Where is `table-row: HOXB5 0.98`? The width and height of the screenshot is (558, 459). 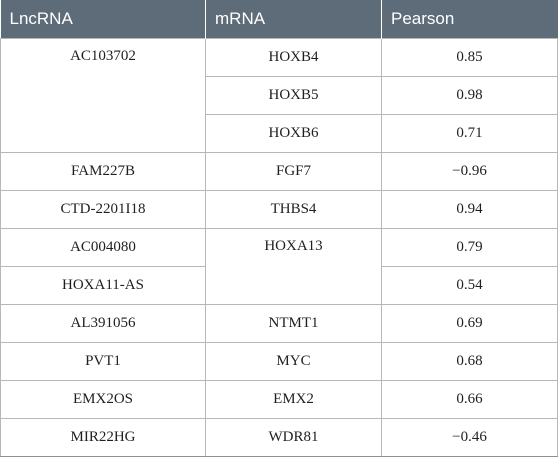
table-row: HOXB5 0.98 is located at coordinates (279, 95).